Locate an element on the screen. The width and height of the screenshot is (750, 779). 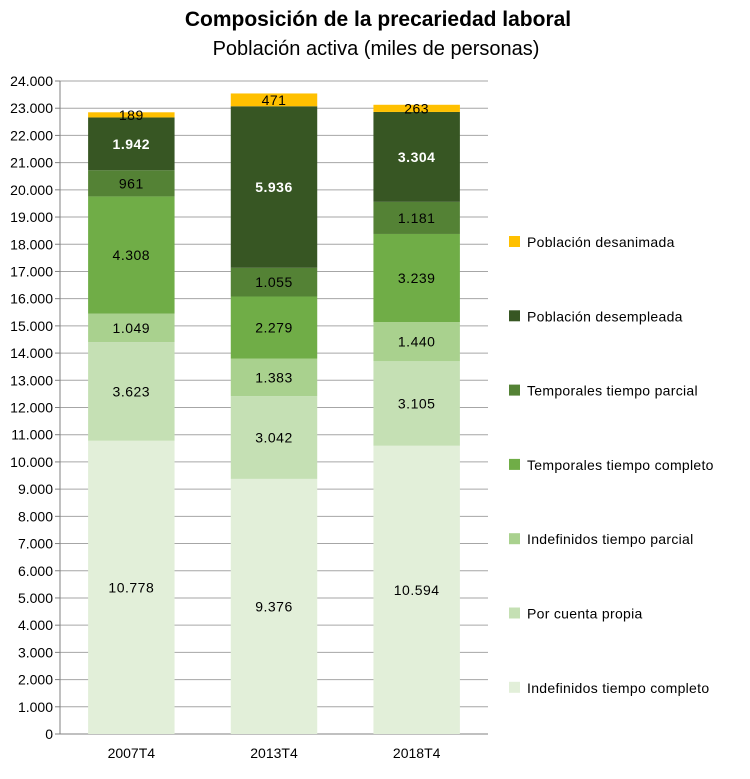
data-label: 471 is located at coordinates (274, 100).